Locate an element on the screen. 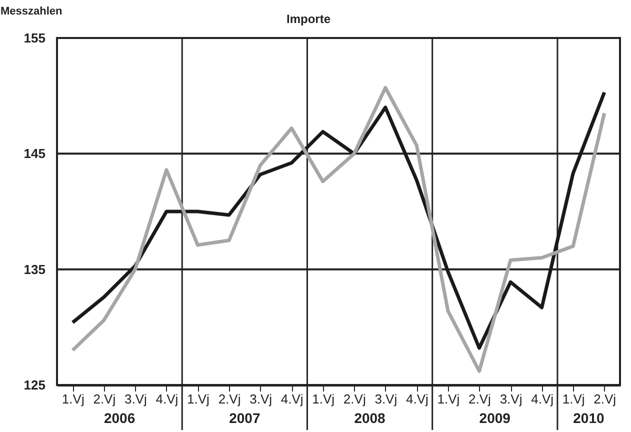  y-axis-title: Messzahlen is located at coordinates (31, 12).